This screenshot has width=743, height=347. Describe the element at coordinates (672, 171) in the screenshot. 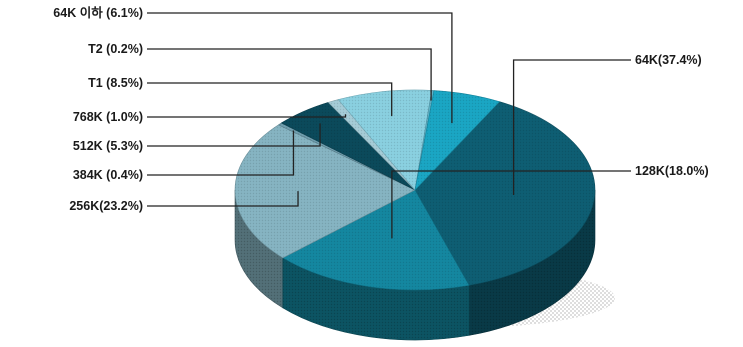

I see `slice-label-128k: 128K(18.0%)` at that location.